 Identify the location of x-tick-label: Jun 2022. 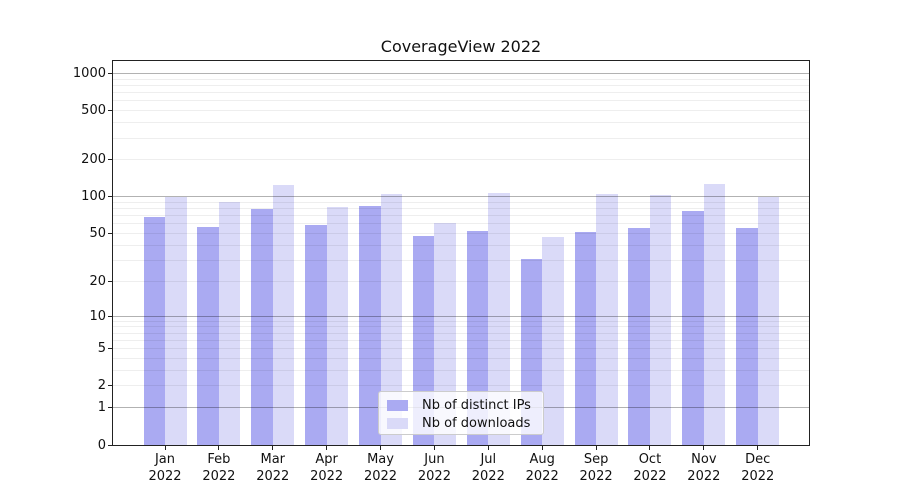
(434, 468).